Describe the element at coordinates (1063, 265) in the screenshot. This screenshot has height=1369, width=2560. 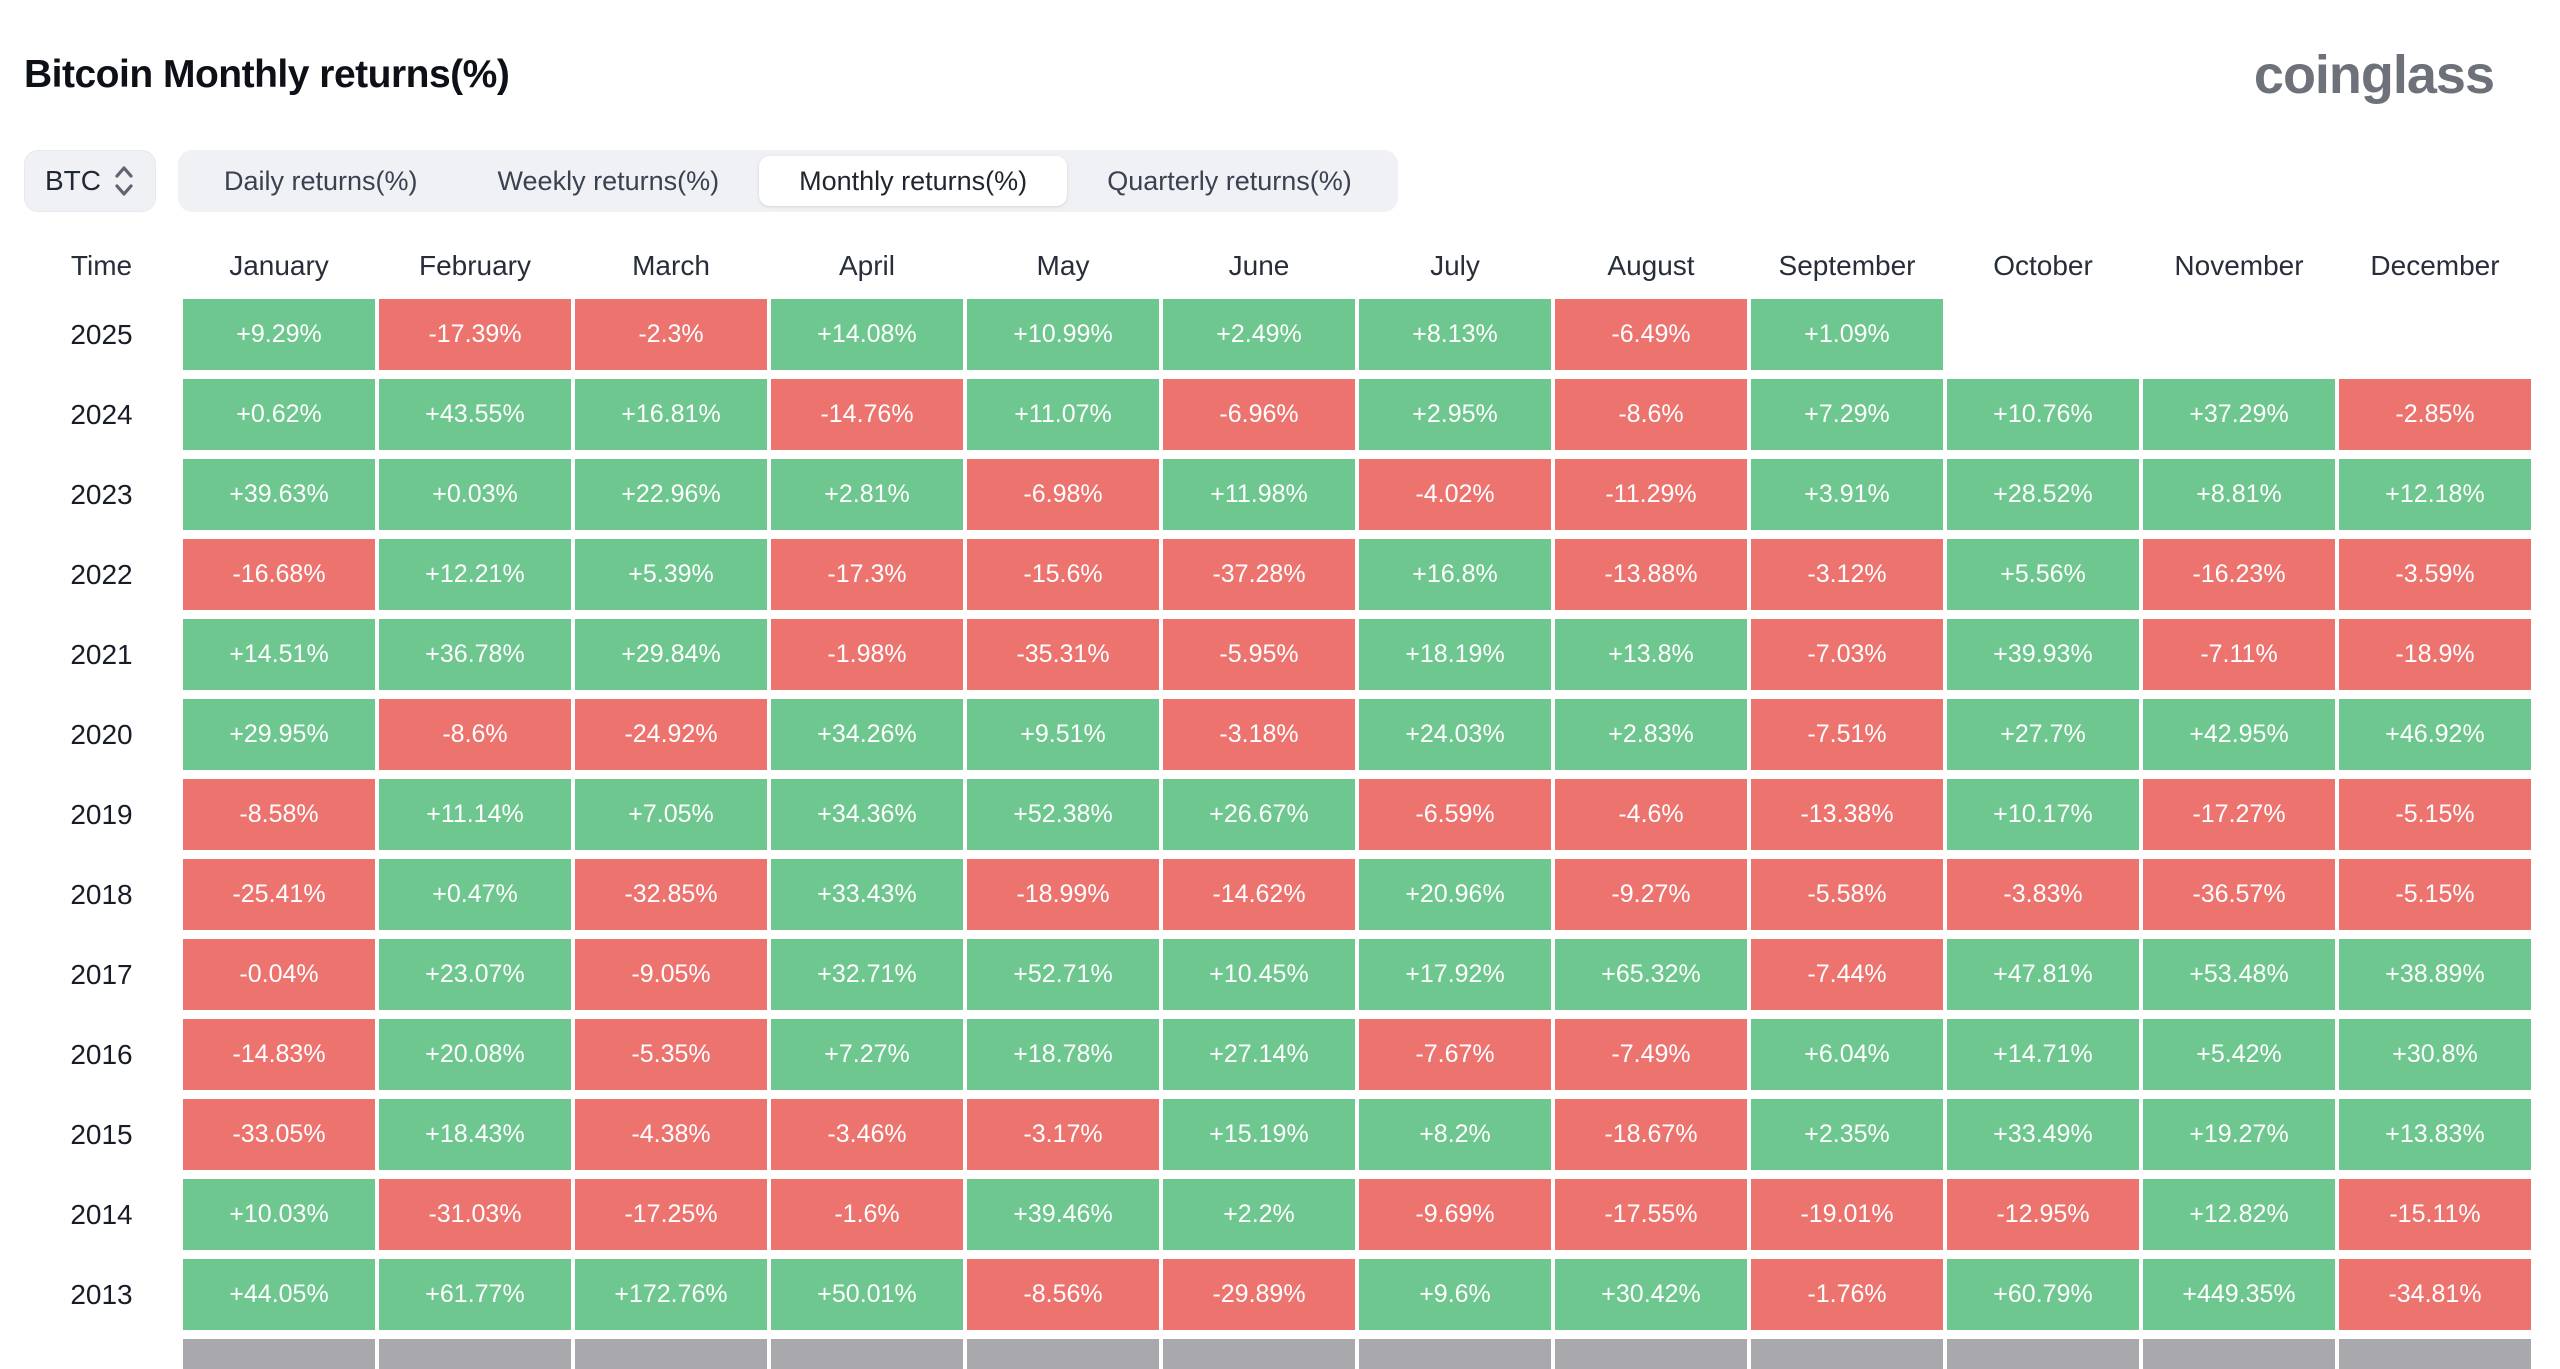
I see `column-header-month: May` at that location.